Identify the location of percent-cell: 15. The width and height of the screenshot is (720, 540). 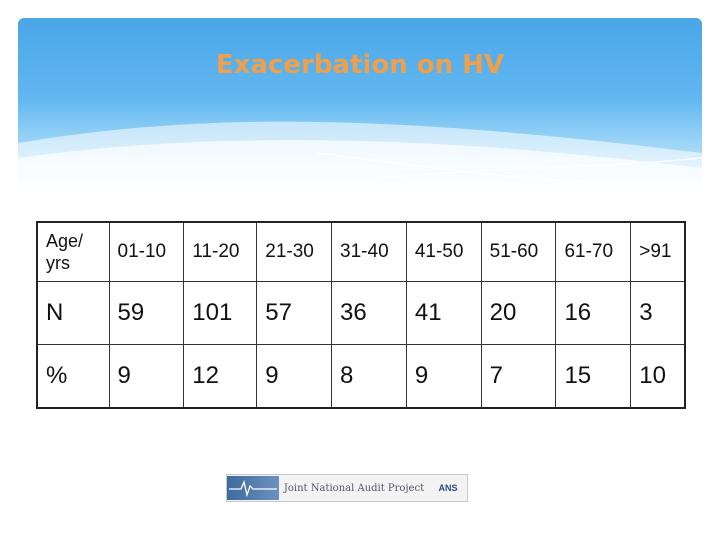
(593, 376).